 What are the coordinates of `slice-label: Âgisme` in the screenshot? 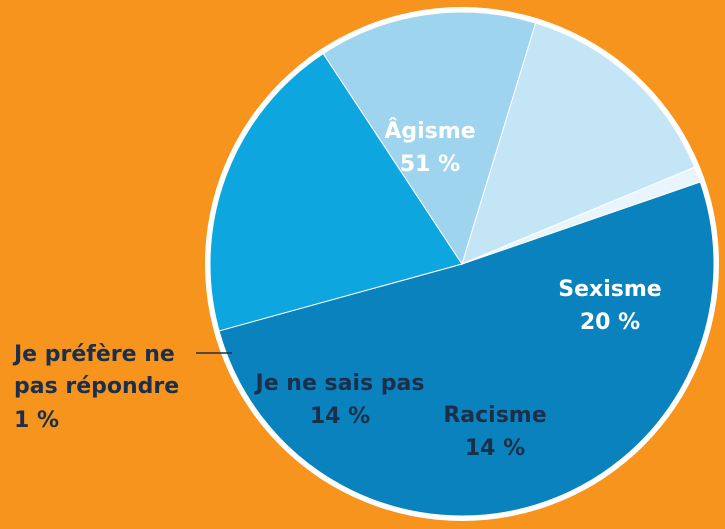 It's located at (429, 131).